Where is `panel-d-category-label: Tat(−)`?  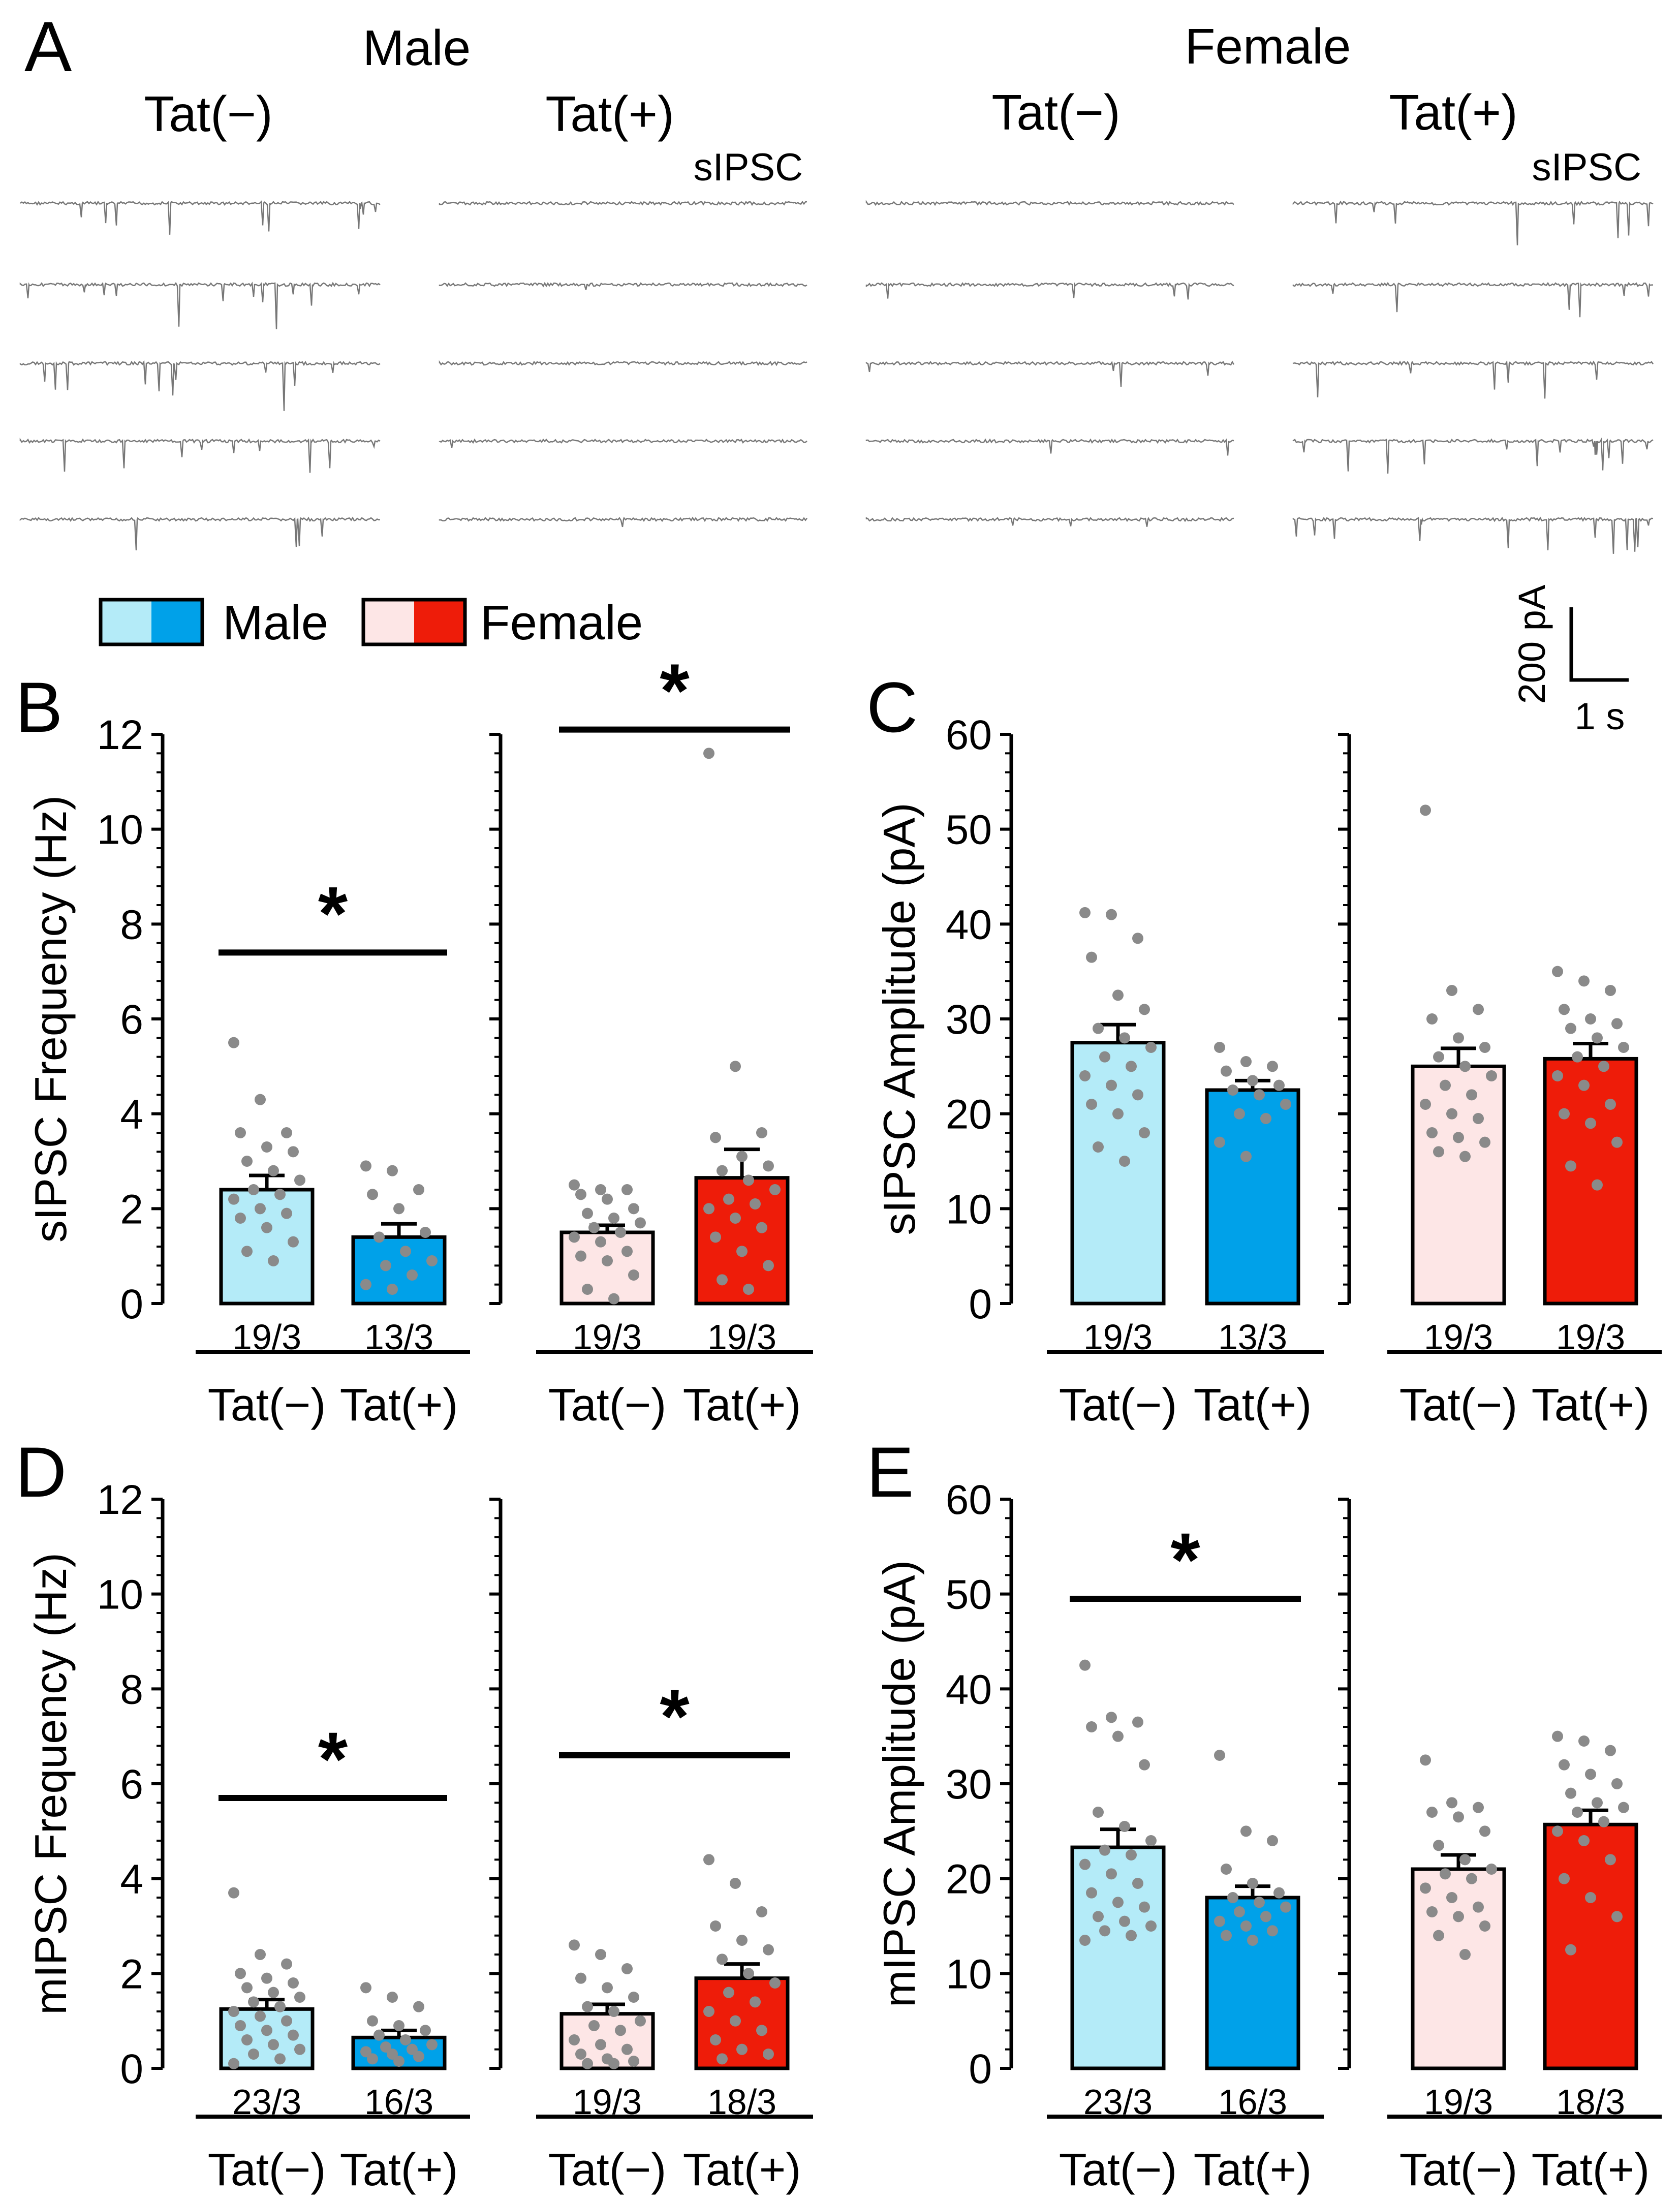 panel-d-category-label: Tat(−) is located at coordinates (267, 2170).